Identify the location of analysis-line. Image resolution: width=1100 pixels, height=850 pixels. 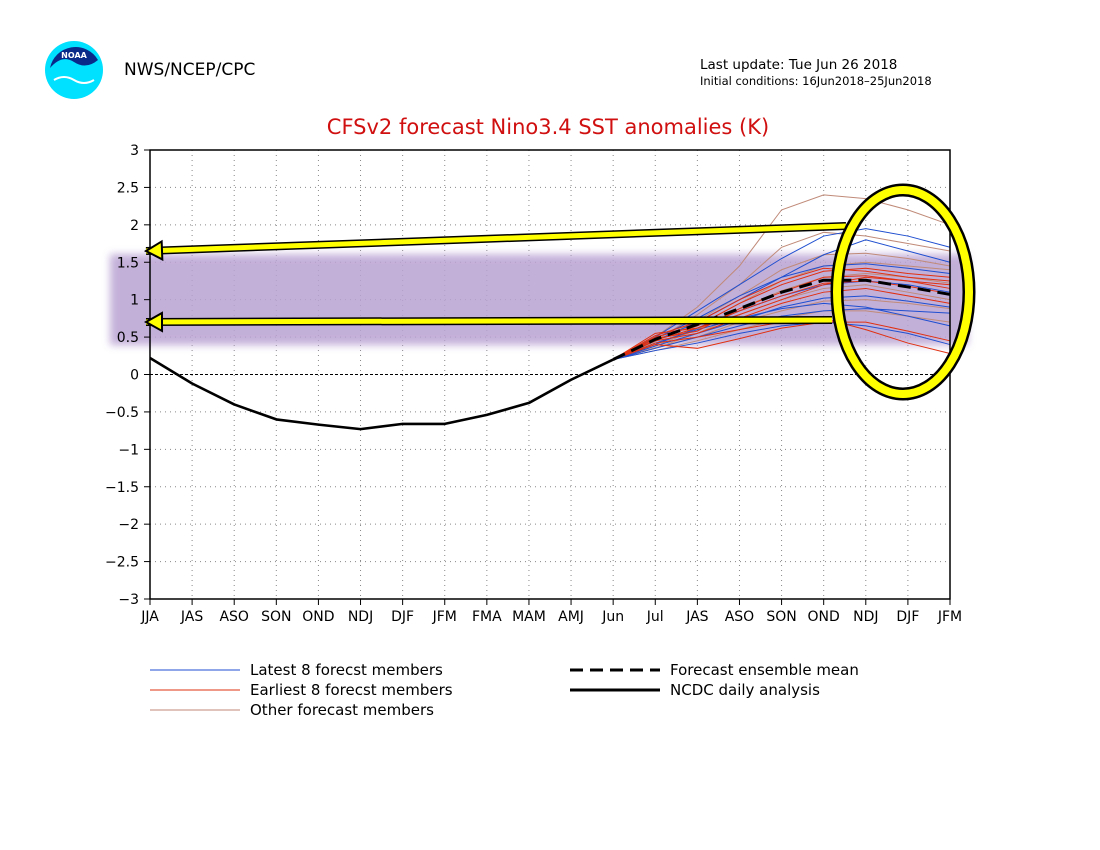
(381, 393).